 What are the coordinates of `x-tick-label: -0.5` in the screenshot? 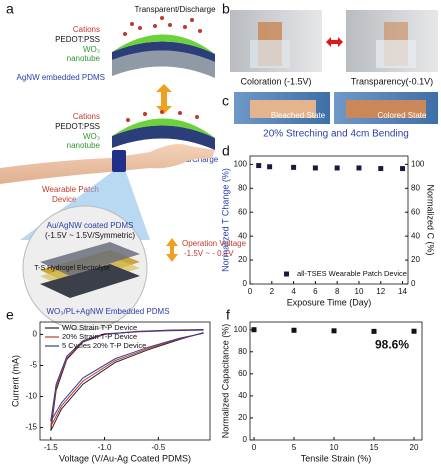 It's located at (158, 447).